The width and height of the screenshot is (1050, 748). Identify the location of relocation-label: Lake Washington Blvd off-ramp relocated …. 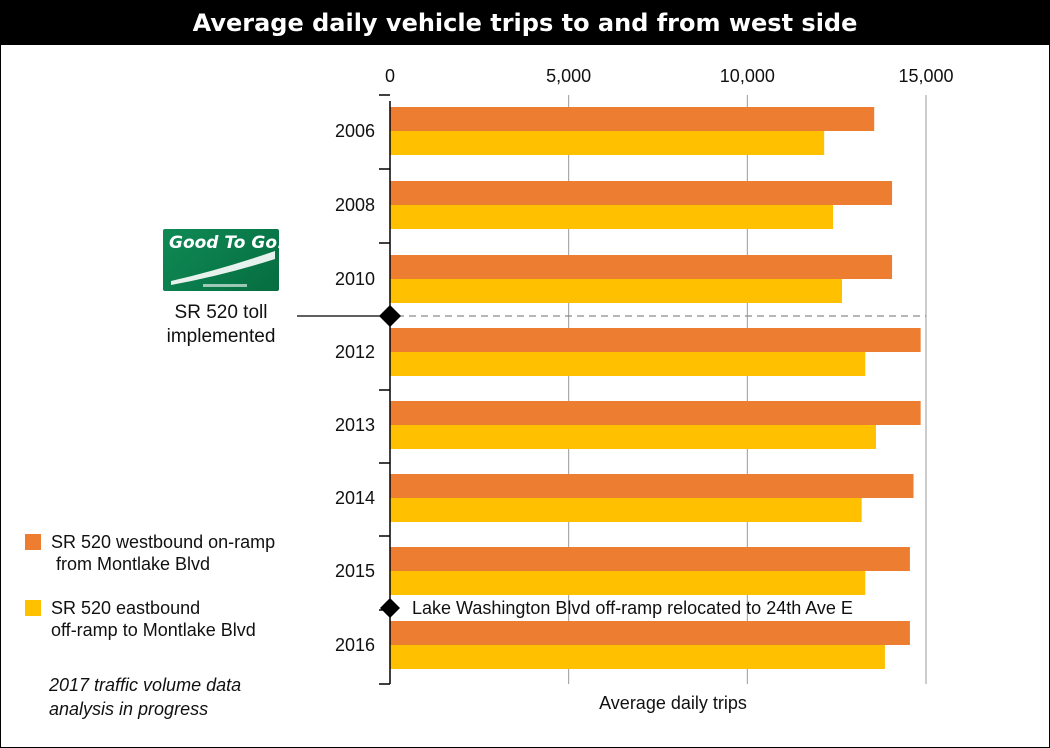
(632, 608).